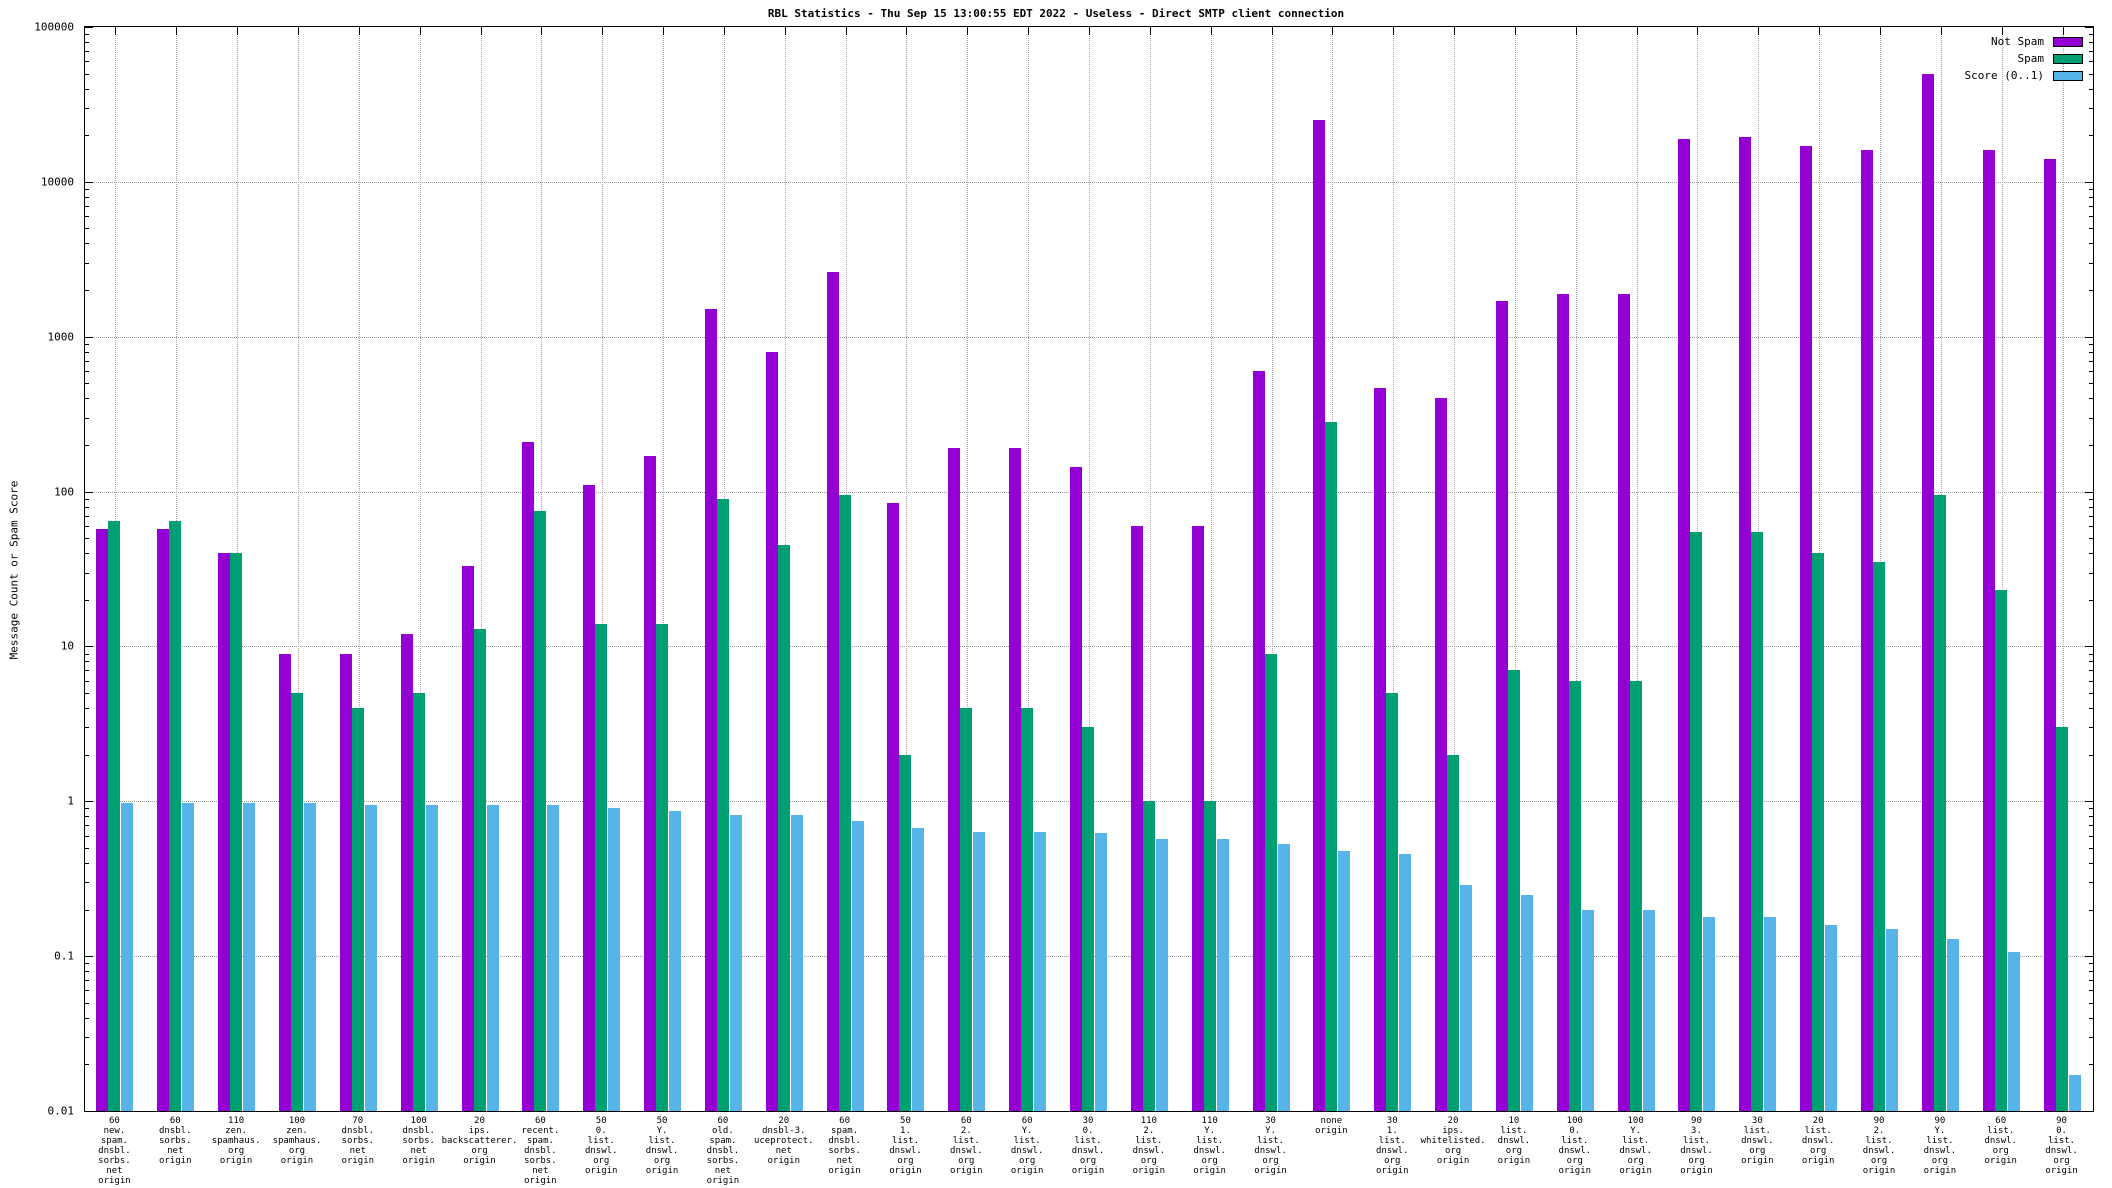 The image size is (2112, 1188). Describe the element at coordinates (70, 801) in the screenshot. I see `y-tick-label: 1` at that location.